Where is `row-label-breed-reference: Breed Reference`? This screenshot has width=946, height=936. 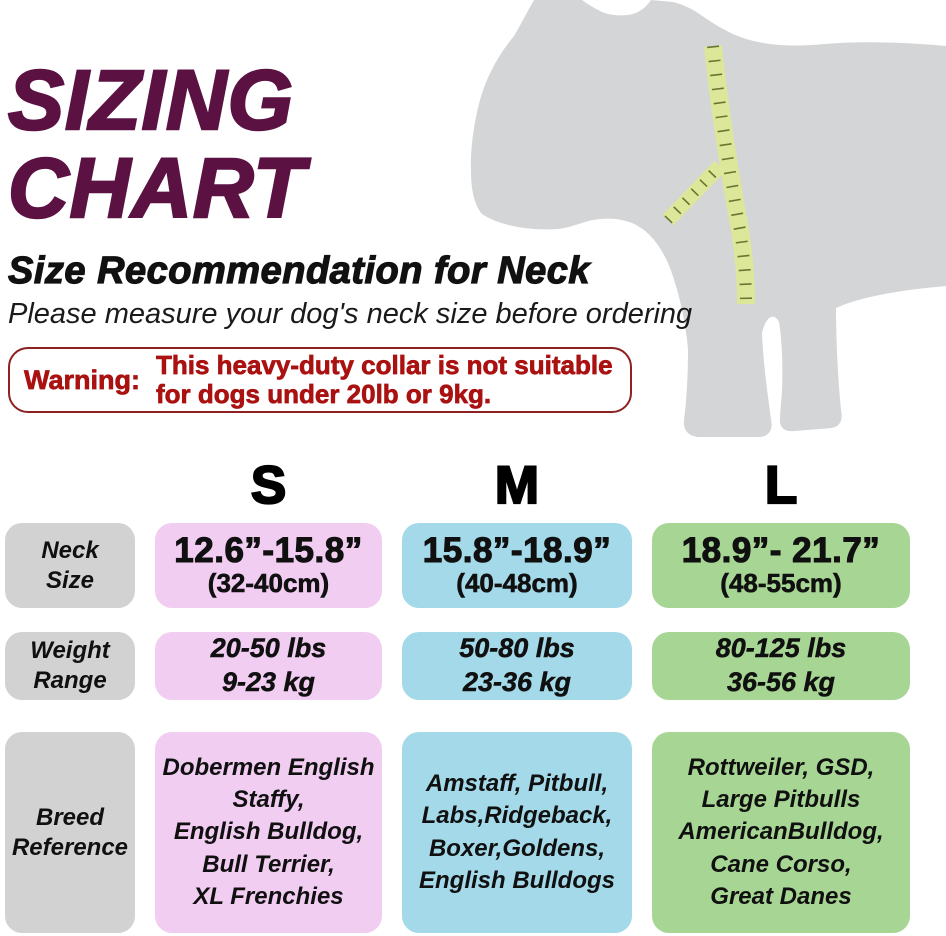 row-label-breed-reference: Breed Reference is located at coordinates (70, 832).